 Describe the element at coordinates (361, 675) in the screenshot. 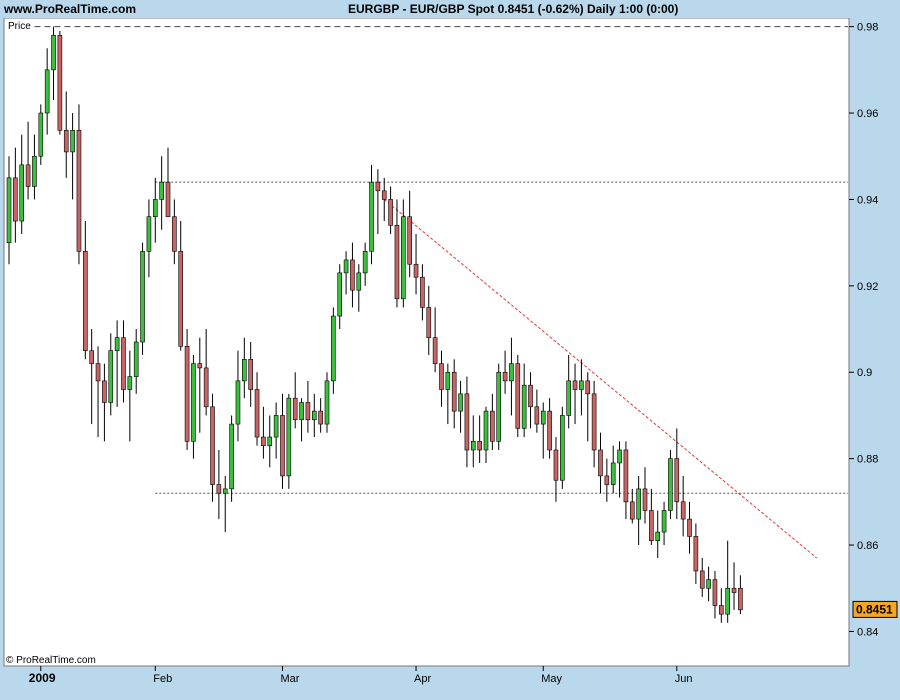

I see `x-axis: 2009 Feb Mar Apr May Jun` at that location.